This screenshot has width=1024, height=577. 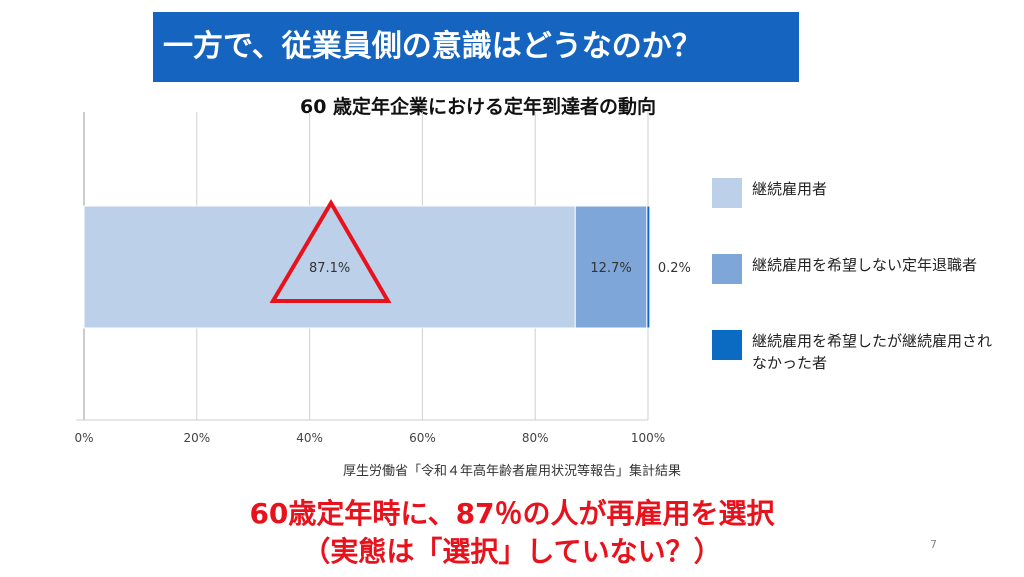 I want to click on legend-item-retired: 継続雇用を希望しない定年退職者, so click(x=857, y=269).